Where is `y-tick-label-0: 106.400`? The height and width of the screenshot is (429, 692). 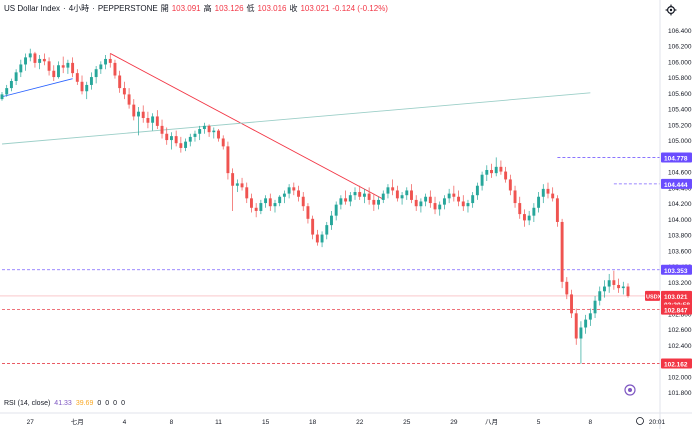
y-tick-label-0: 106.400 is located at coordinates (680, 31).